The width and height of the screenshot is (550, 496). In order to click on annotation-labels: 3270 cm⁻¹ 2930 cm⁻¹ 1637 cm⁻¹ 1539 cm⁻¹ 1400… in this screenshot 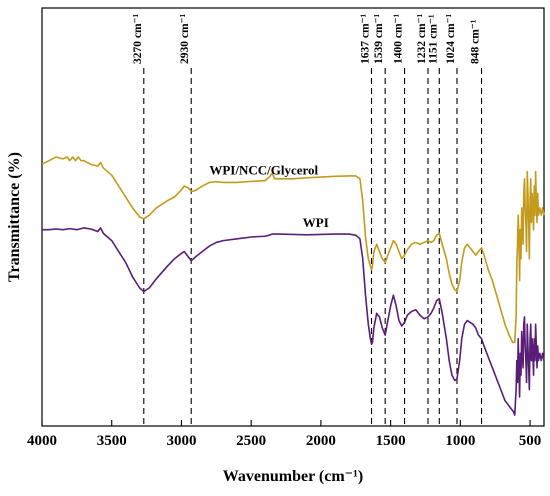, I will do `click(307, 39)`.